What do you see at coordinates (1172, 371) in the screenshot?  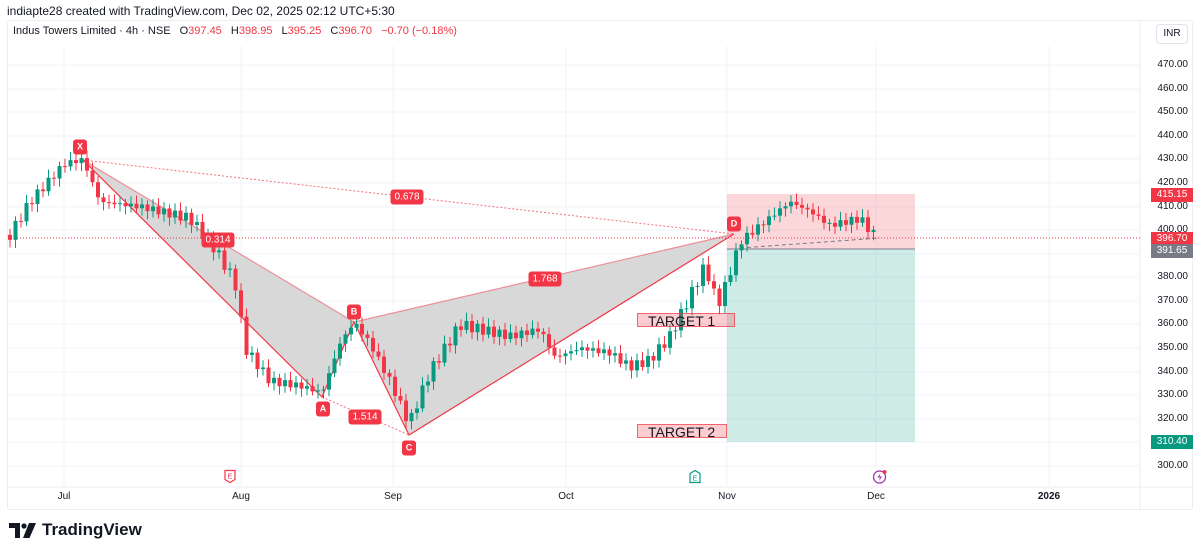 I see `price-tick: 340.00` at bounding box center [1172, 371].